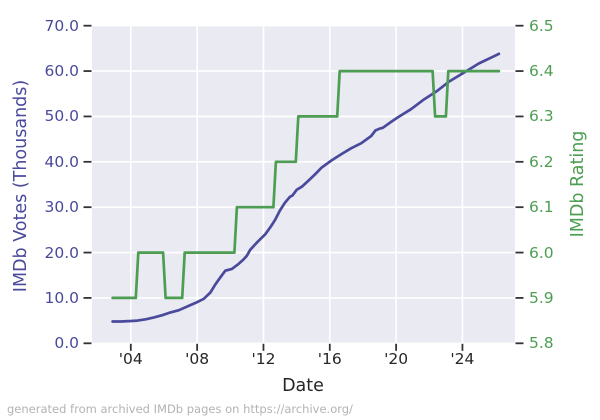 This screenshot has height=420, width=600. I want to click on y-right-tick-label: 6.5, so click(541, 25).